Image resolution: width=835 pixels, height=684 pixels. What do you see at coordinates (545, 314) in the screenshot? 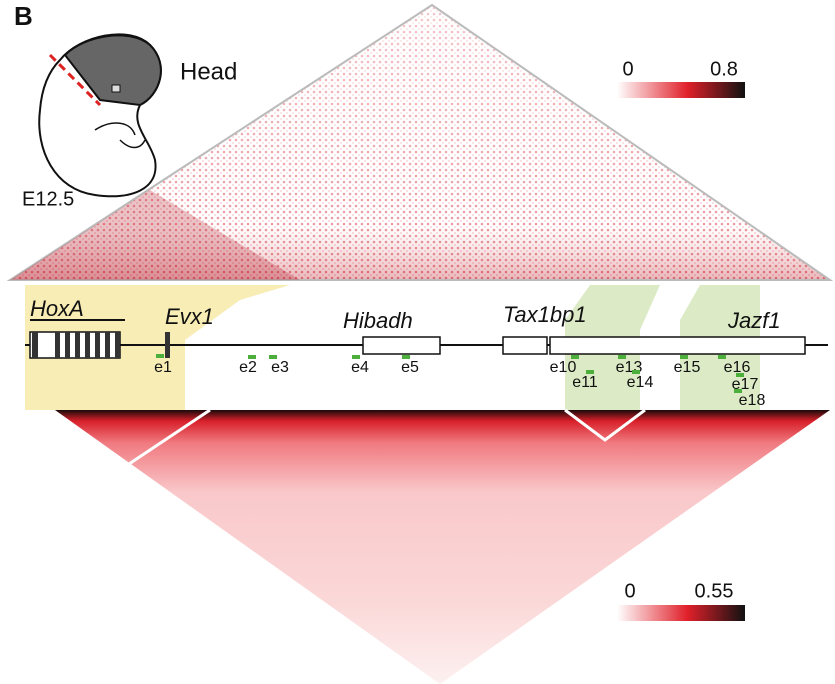
I see `gene-label: Tax1bp1` at bounding box center [545, 314].